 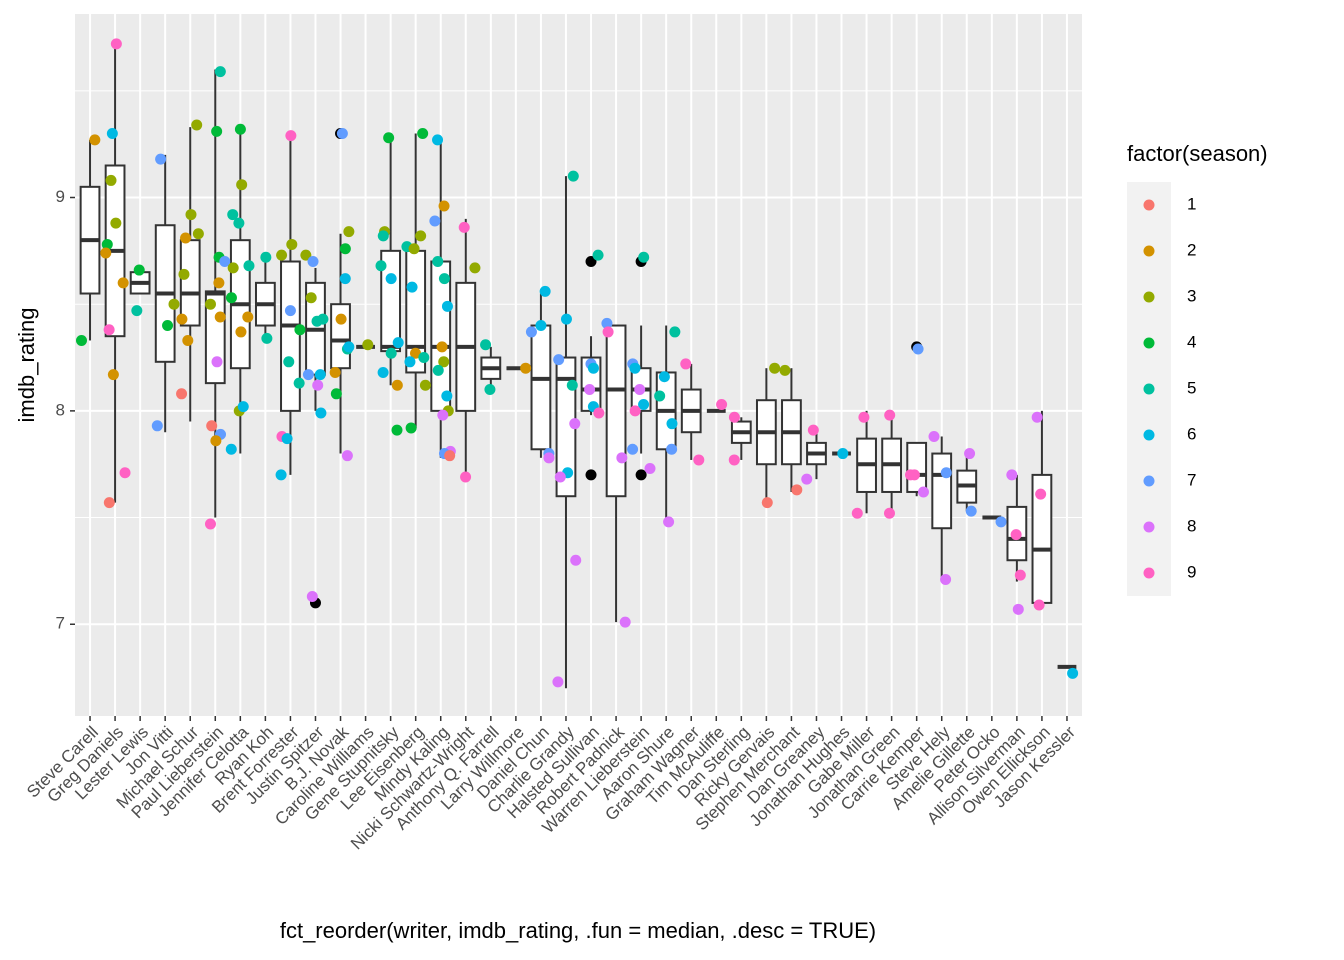 What do you see at coordinates (60, 623) in the screenshot?
I see `y-tick-label: 7` at bounding box center [60, 623].